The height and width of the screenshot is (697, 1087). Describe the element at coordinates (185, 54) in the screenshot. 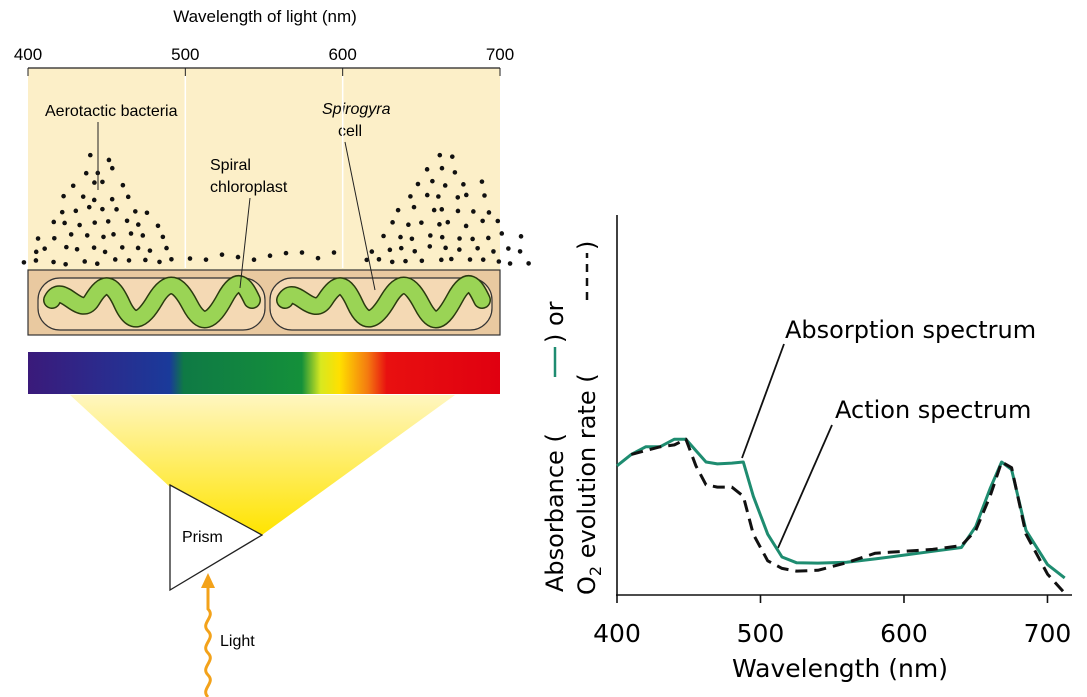

I see `scale-tick-label: 500` at that location.